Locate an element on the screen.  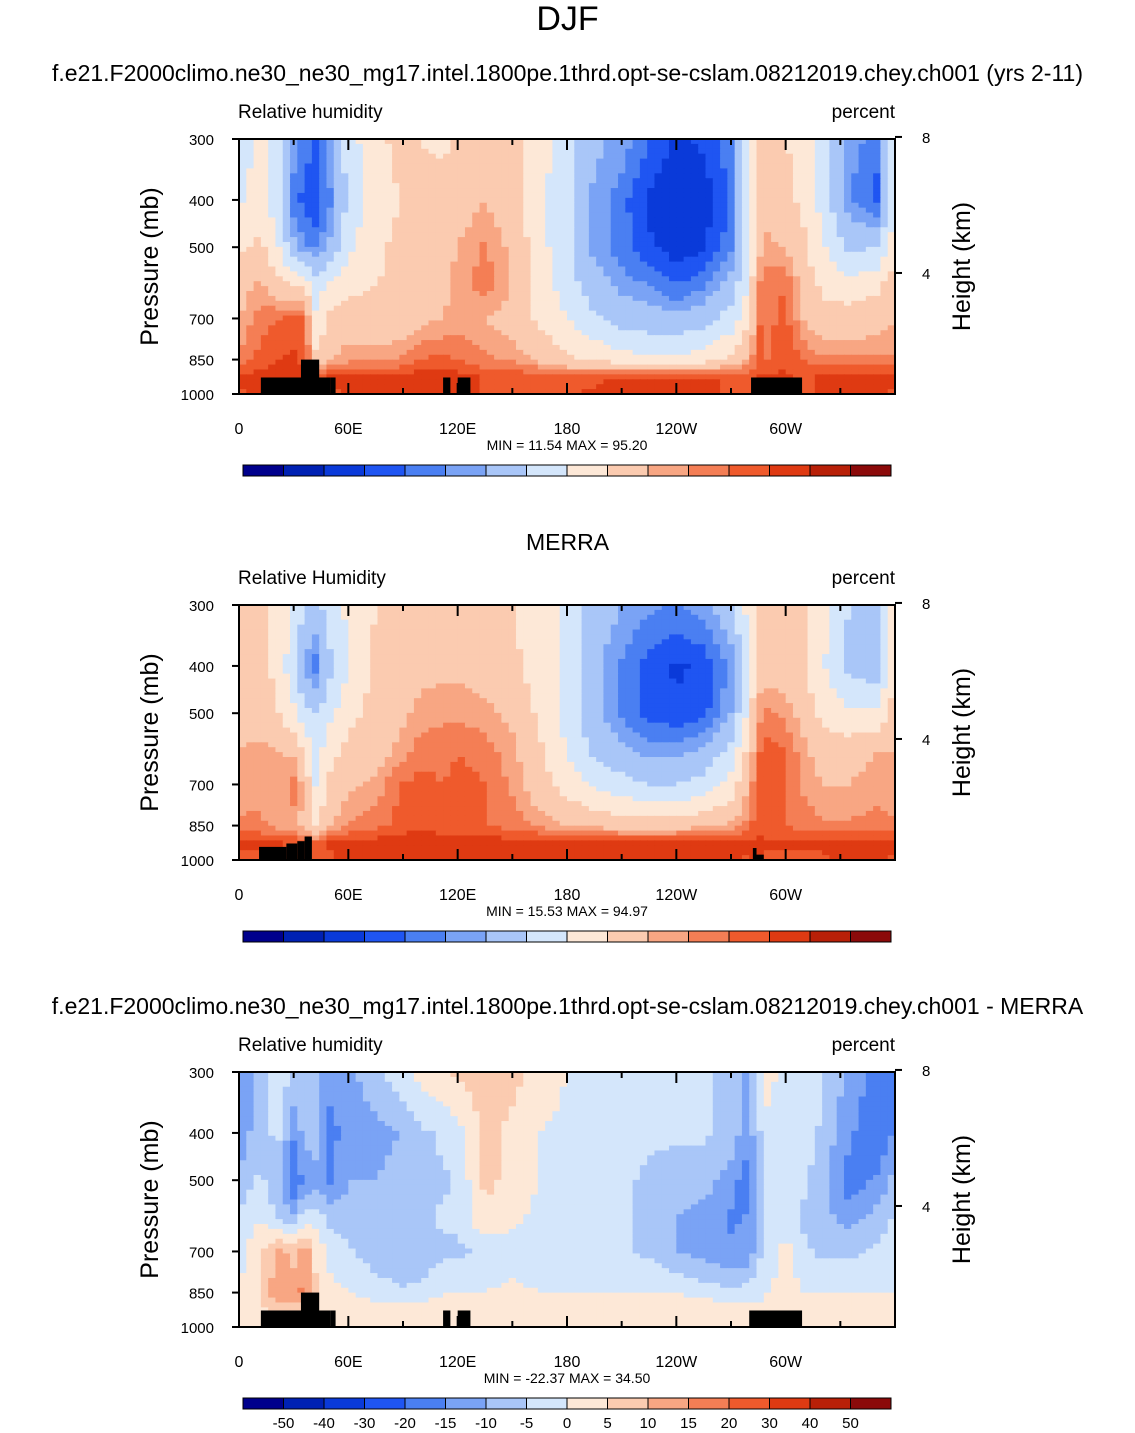
colorbar-swatch is located at coordinates (263, 470).